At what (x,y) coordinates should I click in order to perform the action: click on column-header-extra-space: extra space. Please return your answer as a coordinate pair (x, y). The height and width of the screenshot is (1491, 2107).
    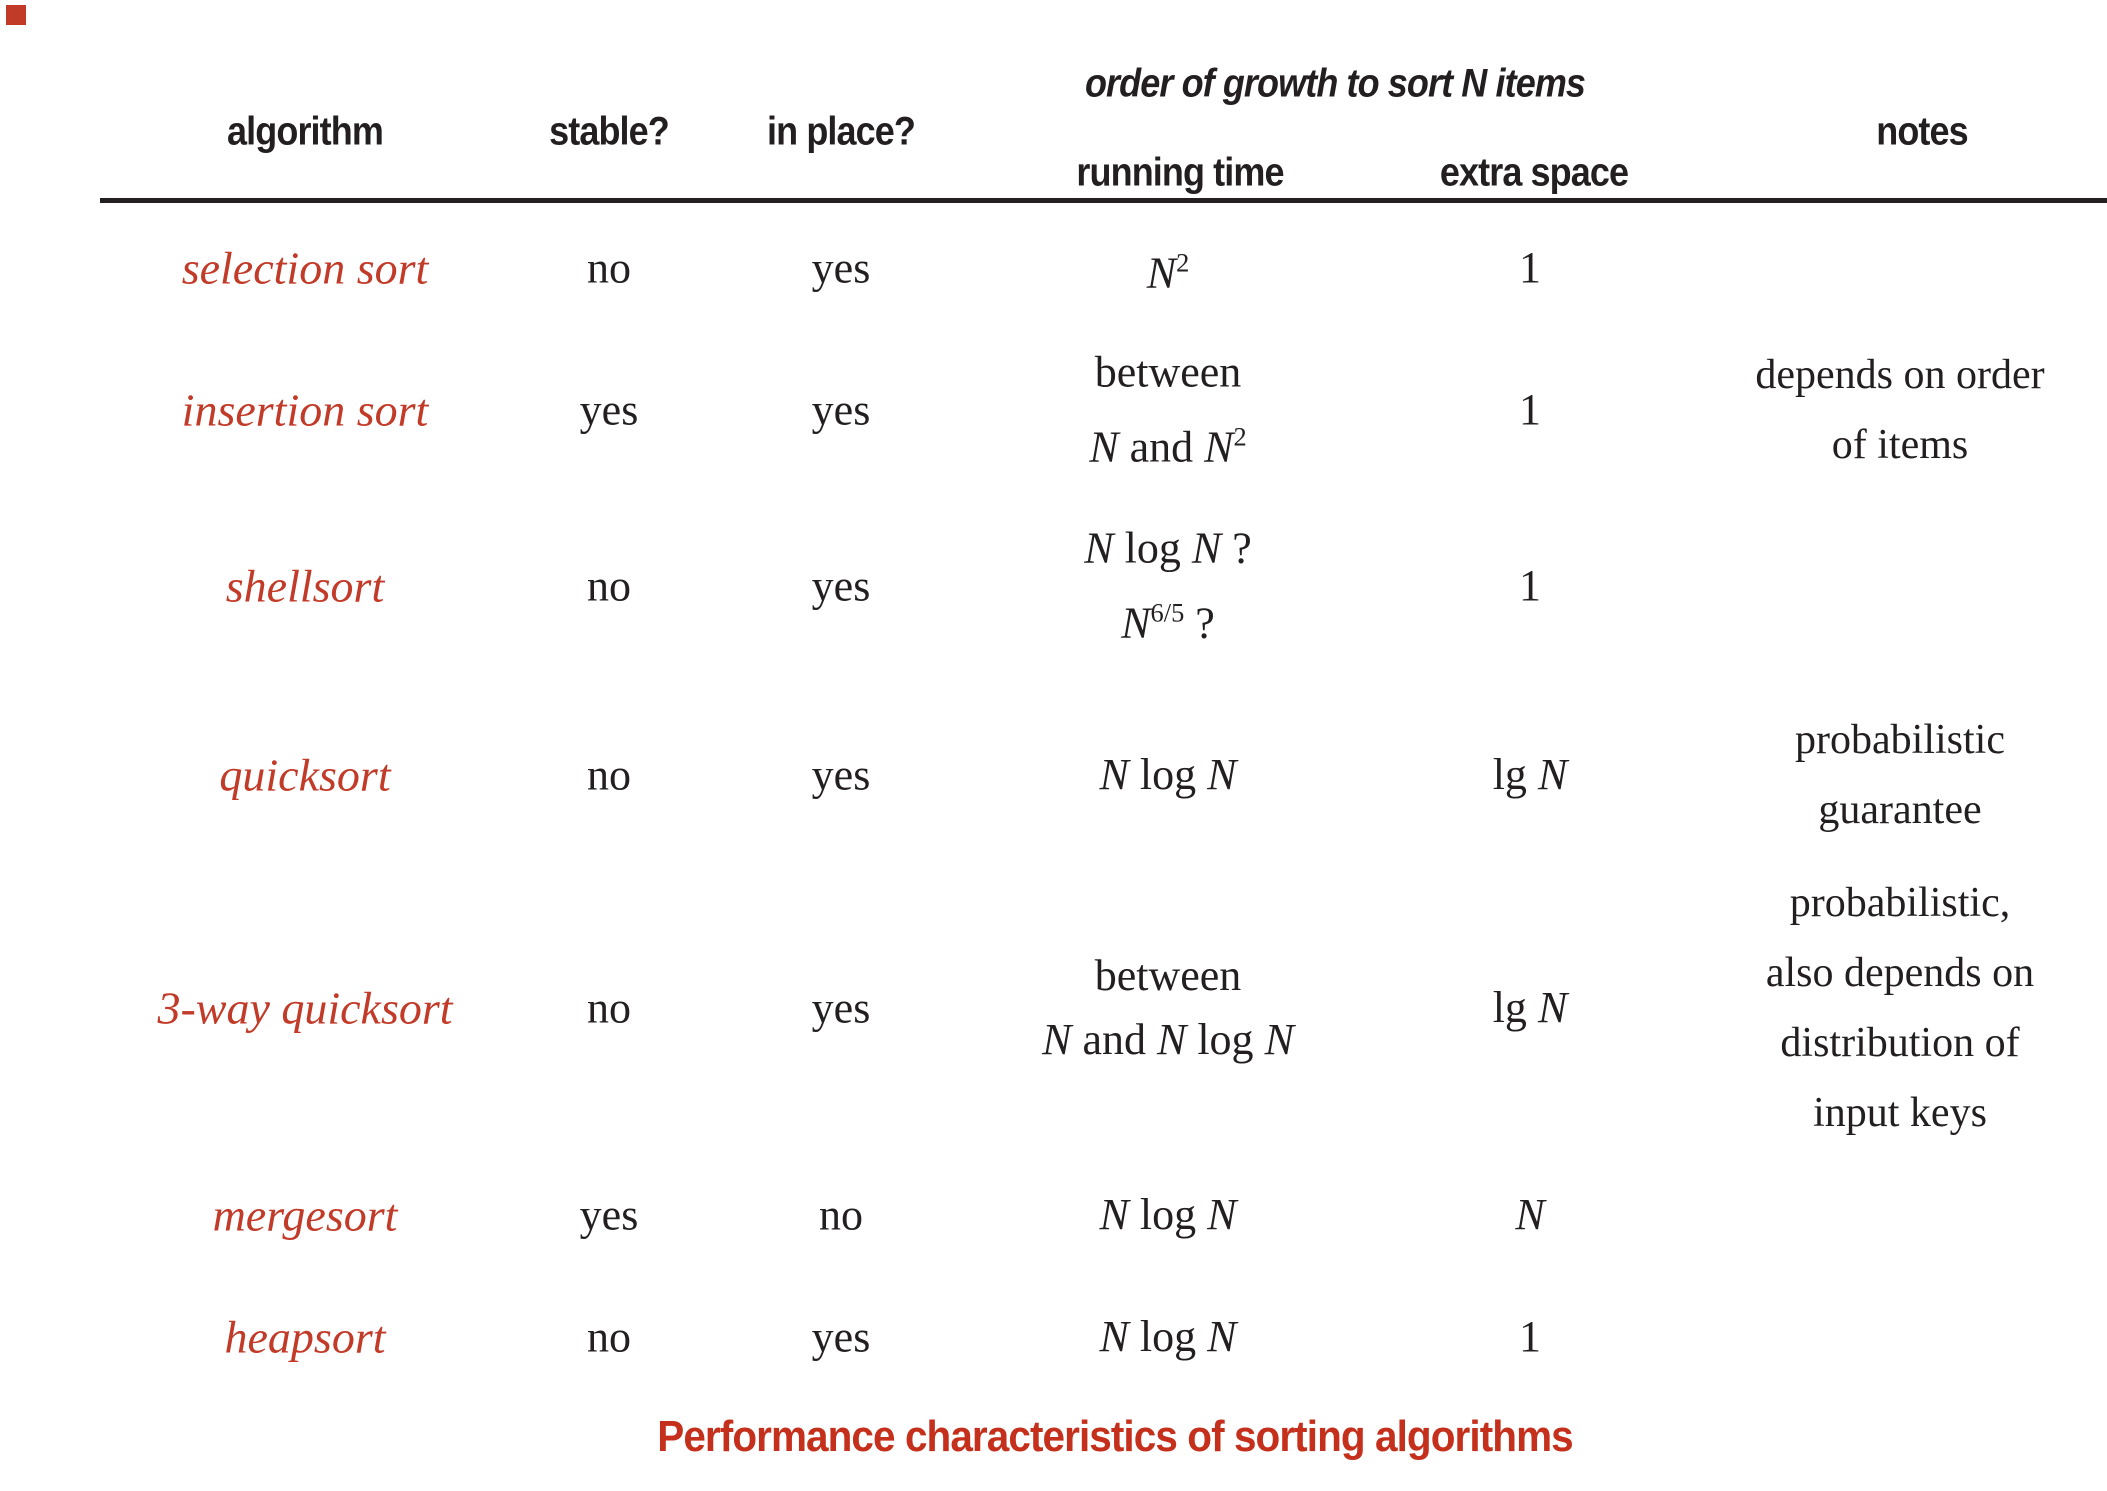
    Looking at the image, I should click on (1534, 172).